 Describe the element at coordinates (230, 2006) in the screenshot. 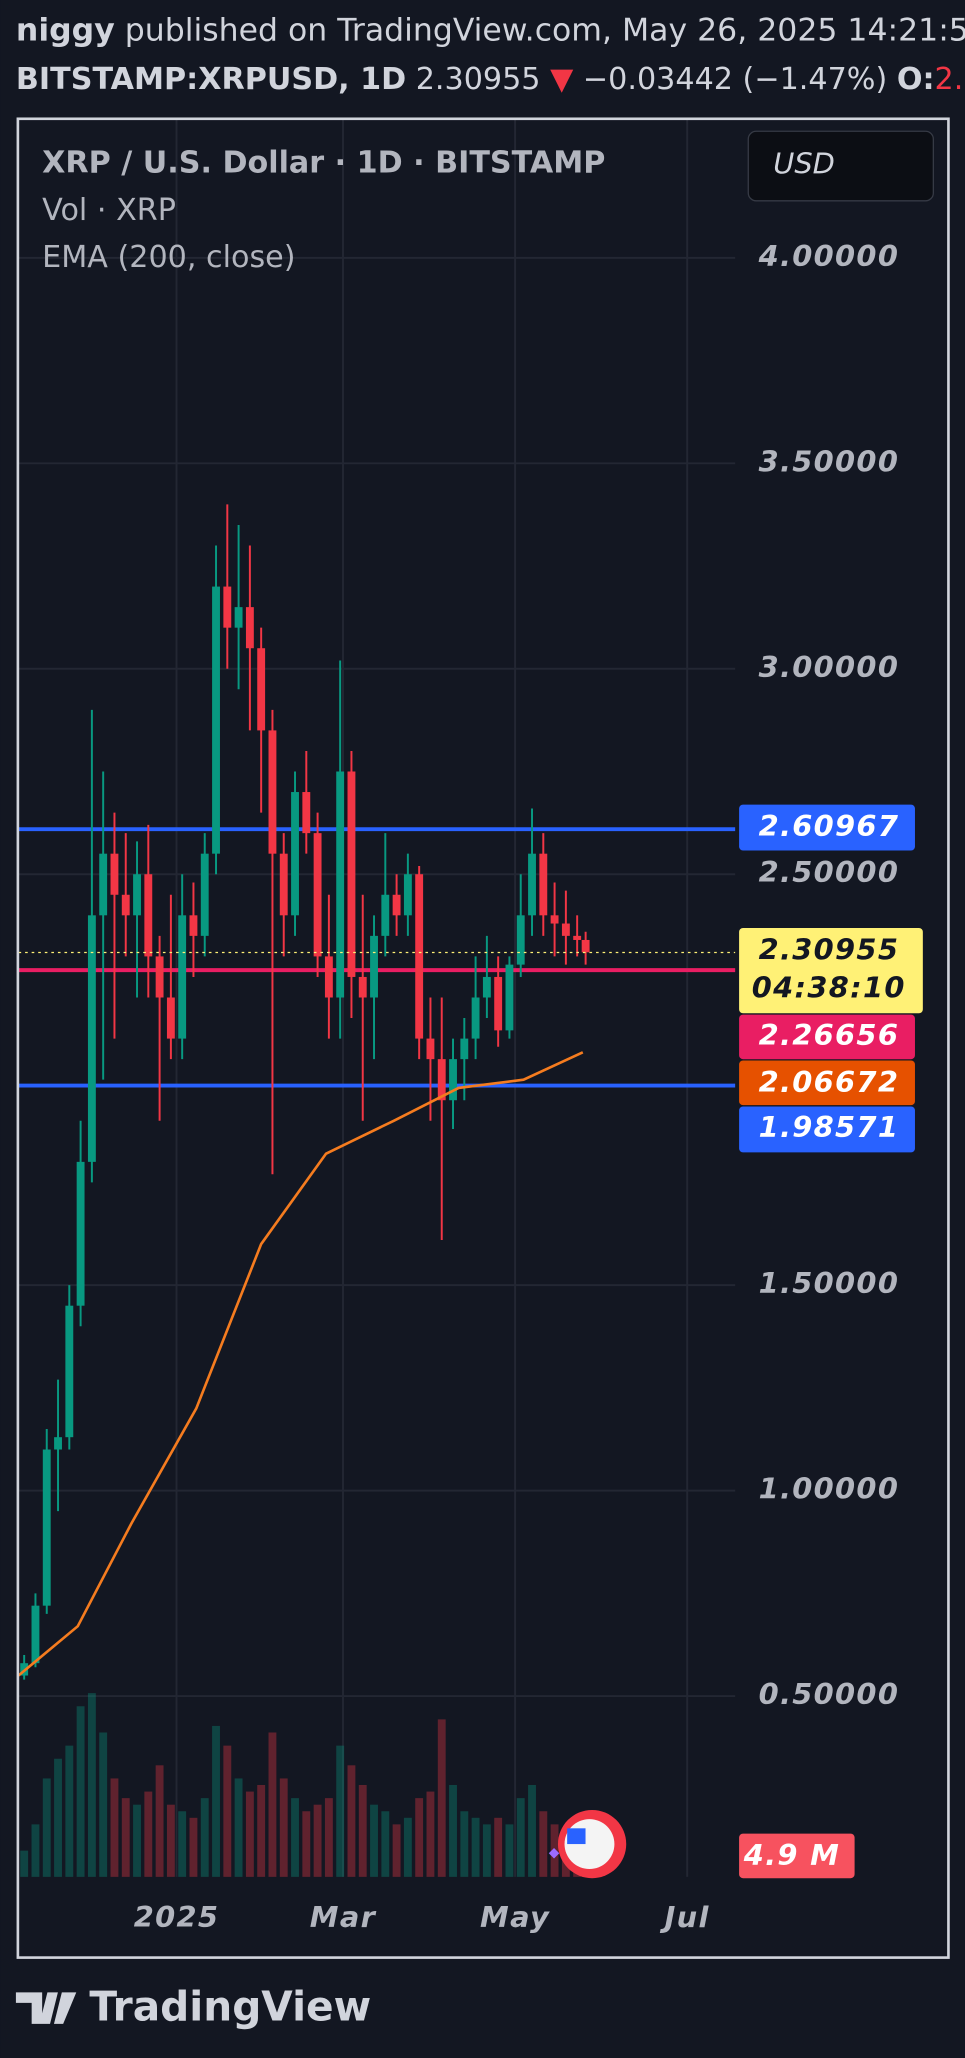

I see `logo-text: TradingView` at that location.